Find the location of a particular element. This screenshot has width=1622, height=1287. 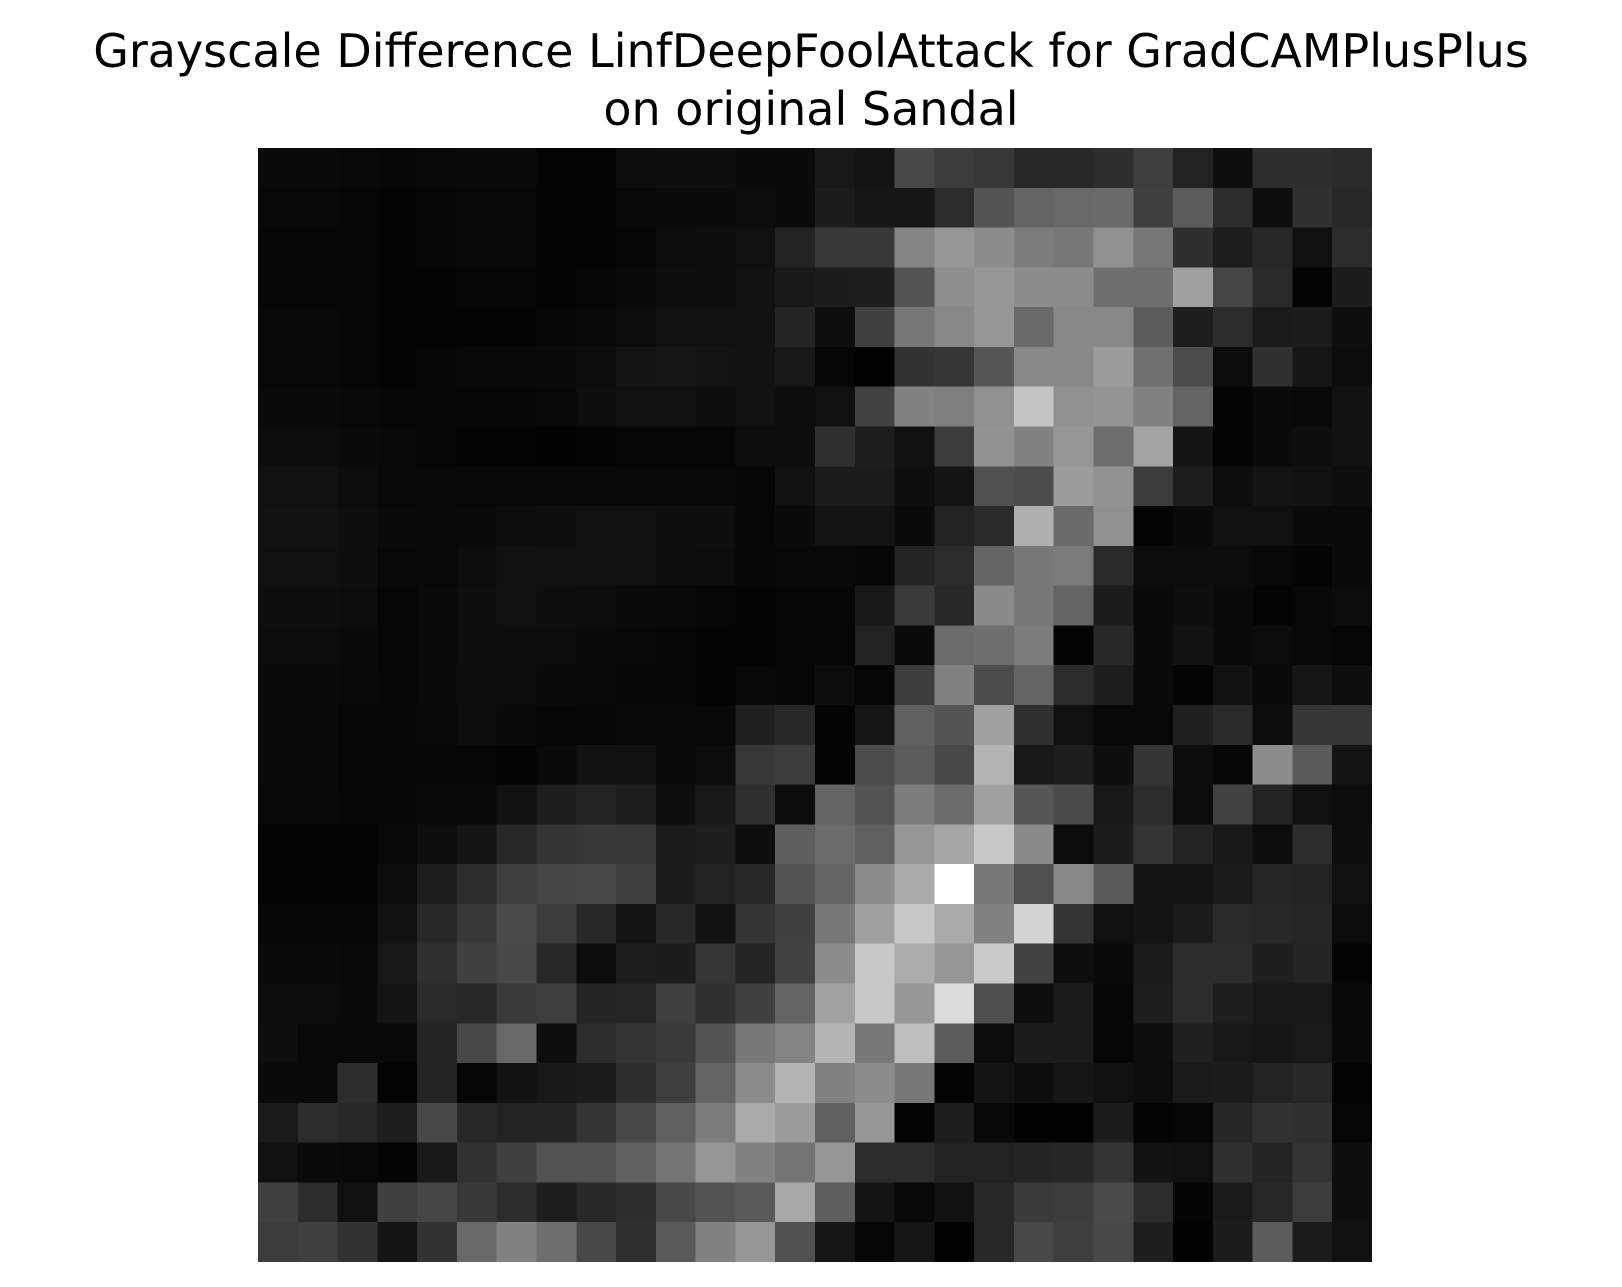

heatmap-cell-r15-c4 is located at coordinates (437, 765).